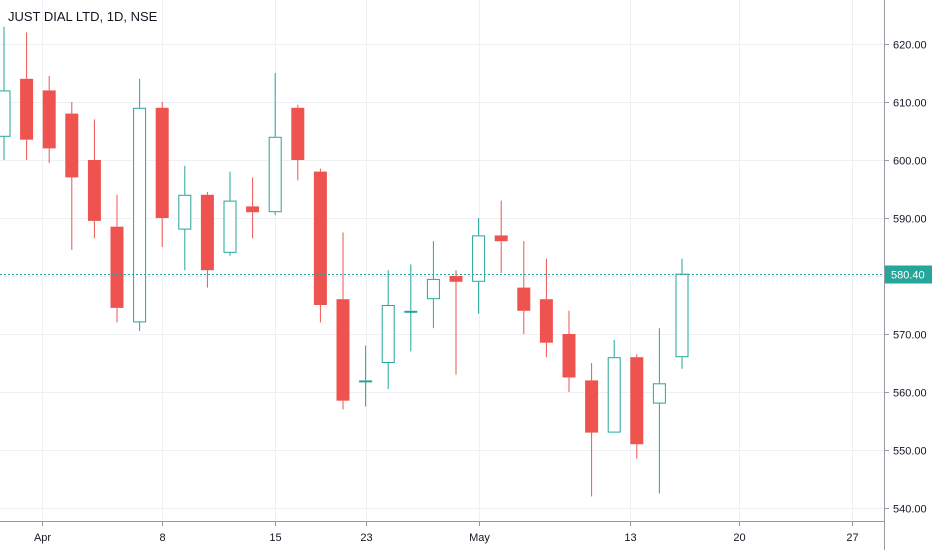  I want to click on current-price-label: 580.40, so click(908, 274).